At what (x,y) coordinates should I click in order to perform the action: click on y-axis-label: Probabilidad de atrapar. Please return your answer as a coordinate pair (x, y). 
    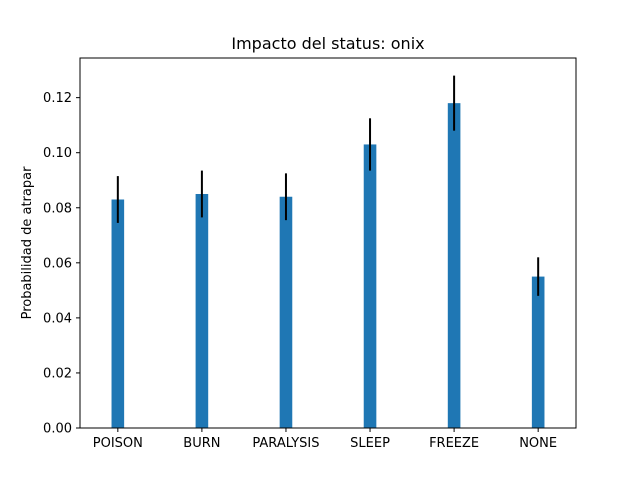
    Looking at the image, I should click on (27, 243).